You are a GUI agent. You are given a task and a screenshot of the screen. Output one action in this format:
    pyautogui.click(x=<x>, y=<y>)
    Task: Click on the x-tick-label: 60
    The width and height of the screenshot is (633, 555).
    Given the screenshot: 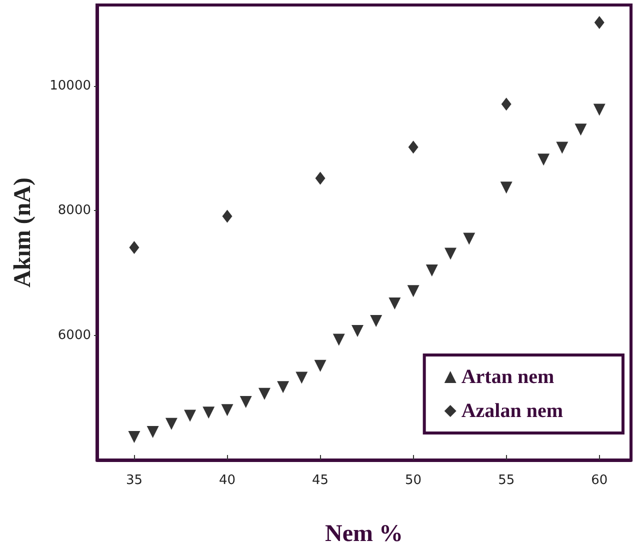 What is the action you would take?
    pyautogui.click(x=599, y=480)
    